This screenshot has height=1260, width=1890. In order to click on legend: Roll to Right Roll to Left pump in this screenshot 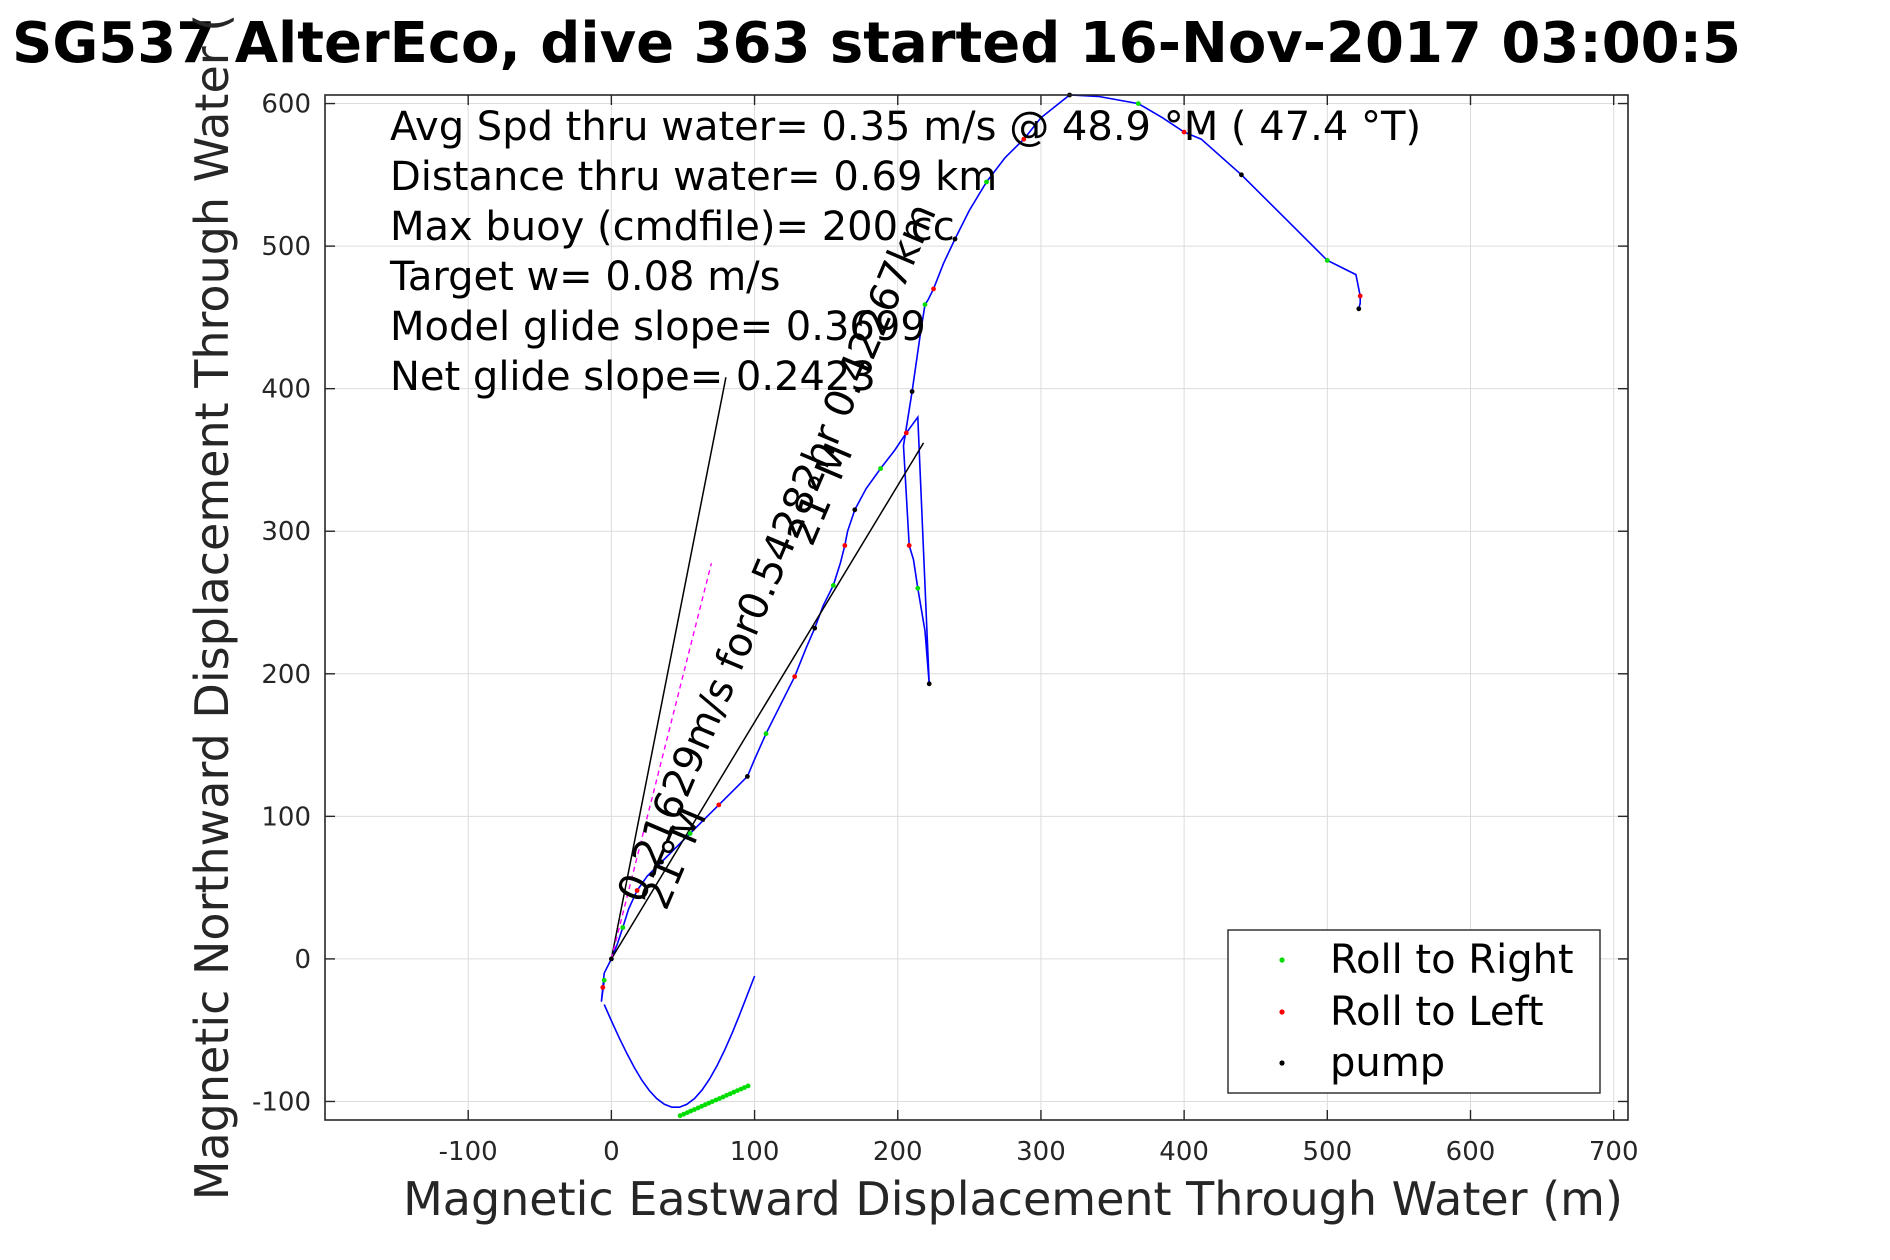, I will do `click(1414, 1011)`.